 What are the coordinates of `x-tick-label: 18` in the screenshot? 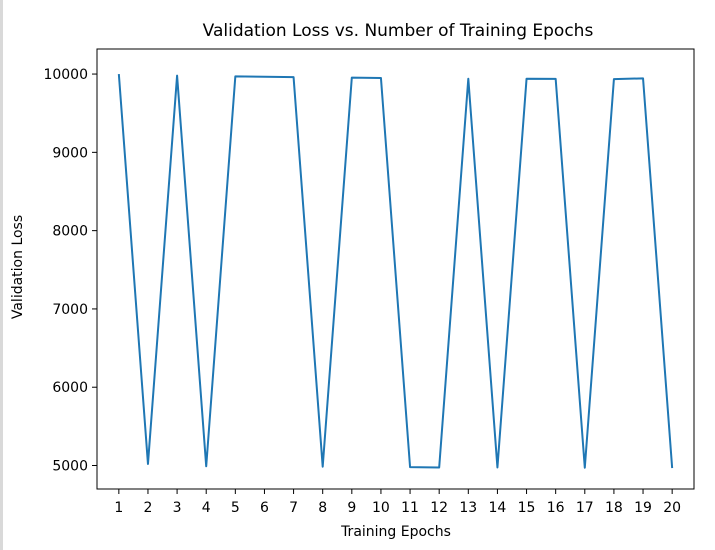 It's located at (614, 508).